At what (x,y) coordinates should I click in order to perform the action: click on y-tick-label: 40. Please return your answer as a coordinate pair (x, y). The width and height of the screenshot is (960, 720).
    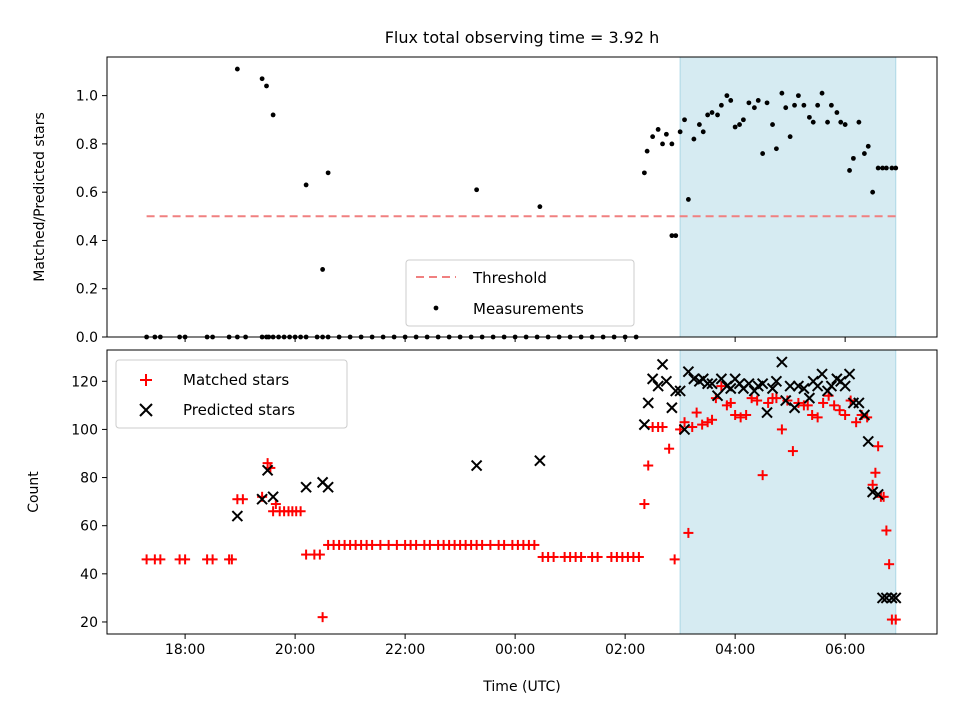
    Looking at the image, I should click on (89, 575).